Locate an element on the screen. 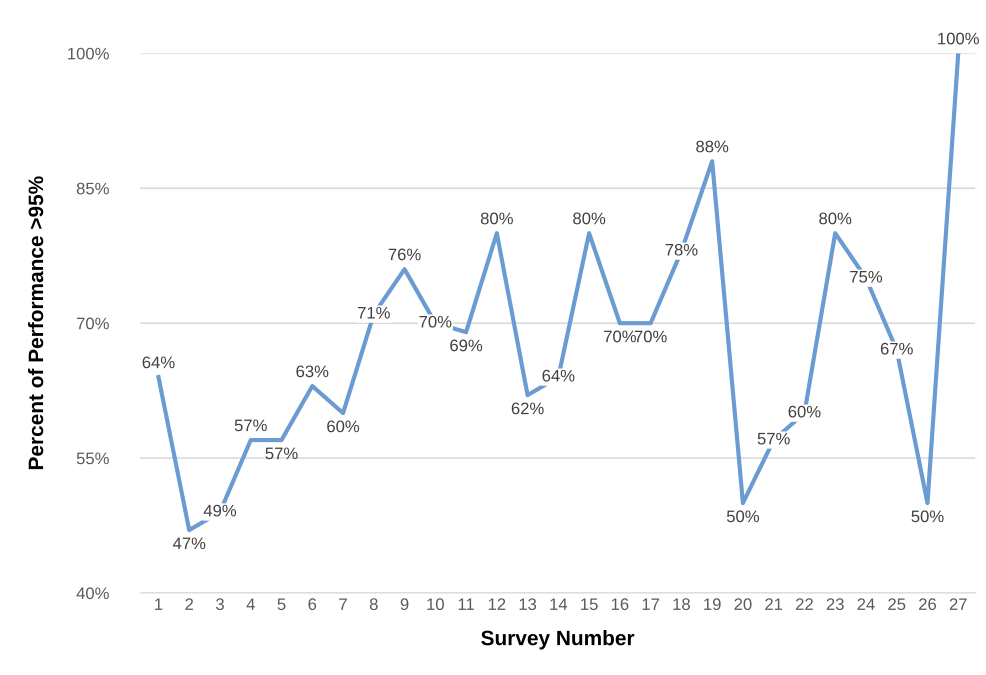 Image resolution: width=986 pixels, height=675 pixels. x-tick-label: 27 is located at coordinates (958, 604).